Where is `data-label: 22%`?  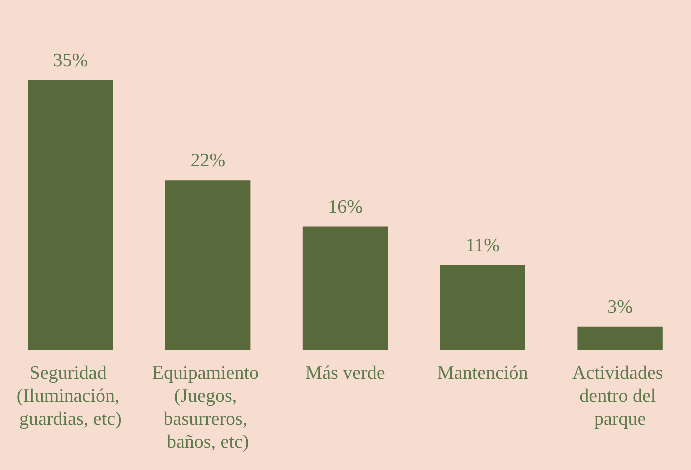
data-label: 22% is located at coordinates (208, 161).